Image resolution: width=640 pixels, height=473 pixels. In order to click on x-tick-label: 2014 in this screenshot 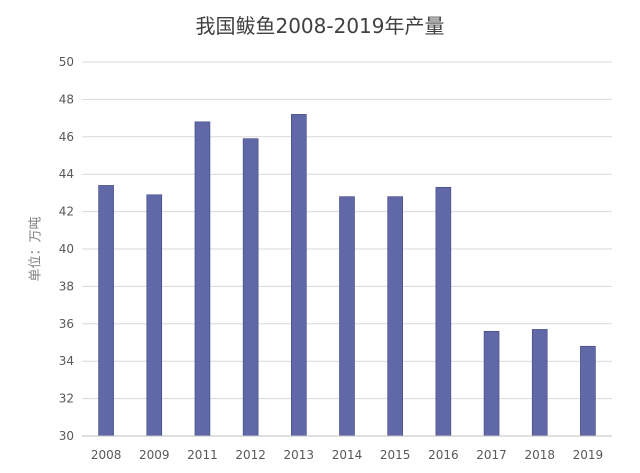, I will do `click(347, 455)`.